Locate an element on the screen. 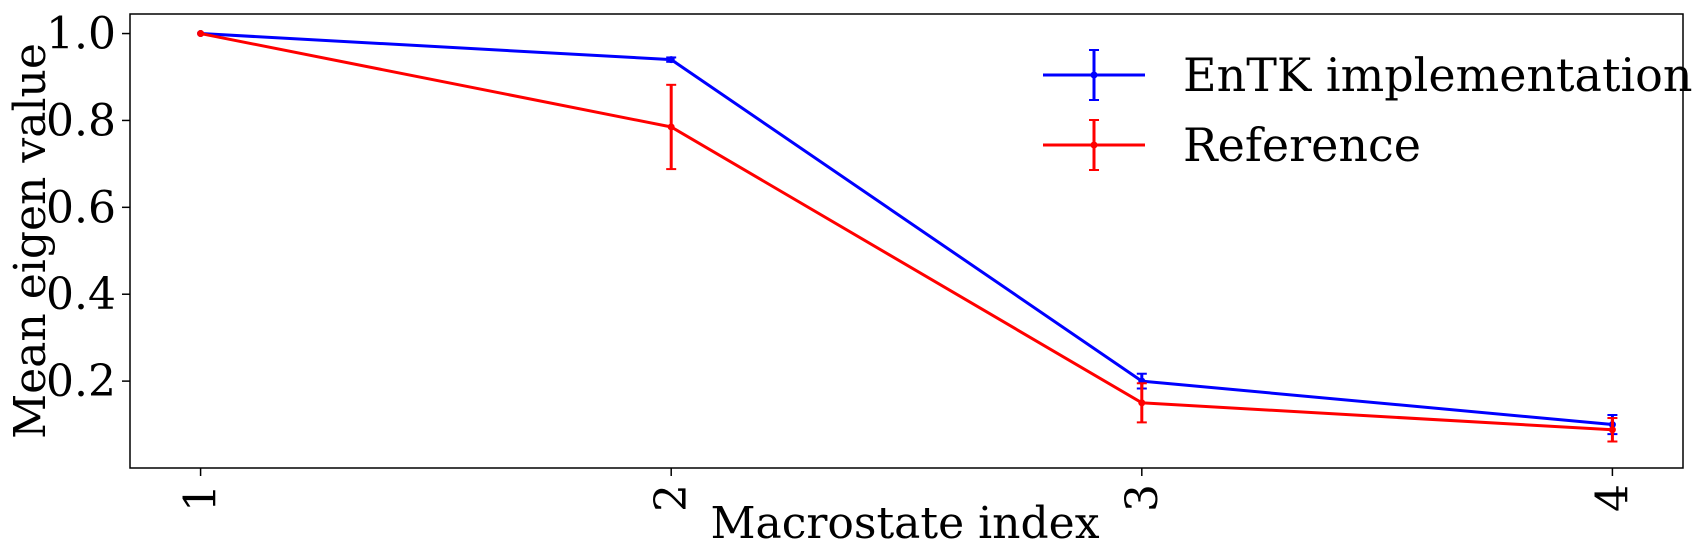  legend: EnTK implementation Reference is located at coordinates (1367, 110).